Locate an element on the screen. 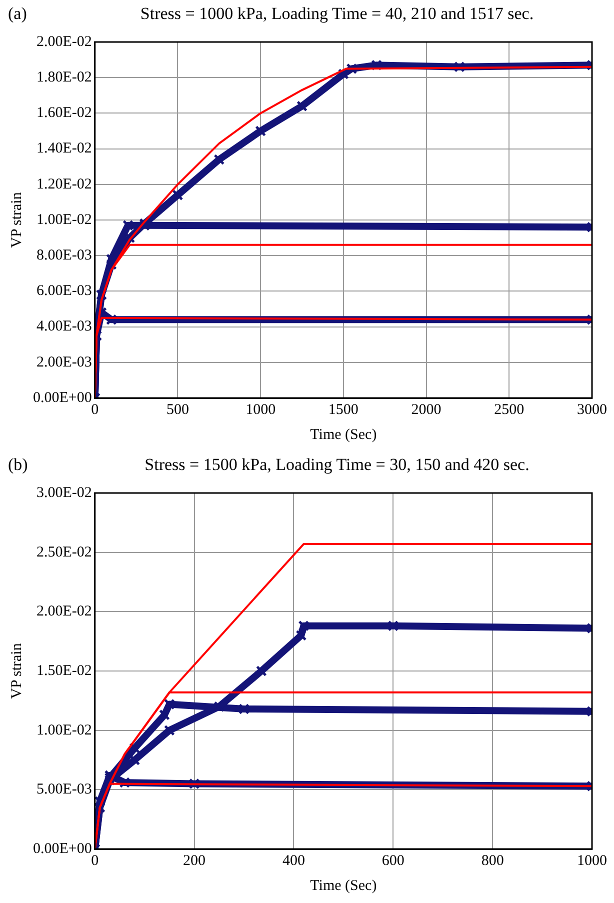 This screenshot has width=614, height=903. x-tick-label: 800 is located at coordinates (492, 860).